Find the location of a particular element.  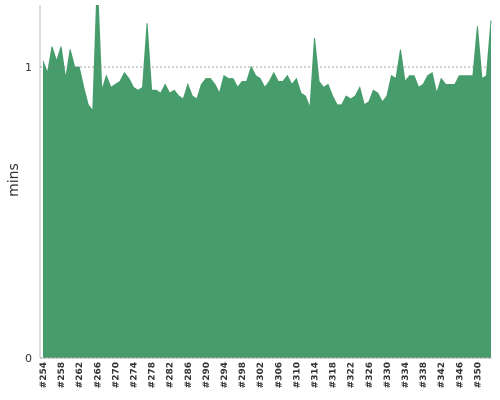

y-axis-label: mins is located at coordinates (14, 180).